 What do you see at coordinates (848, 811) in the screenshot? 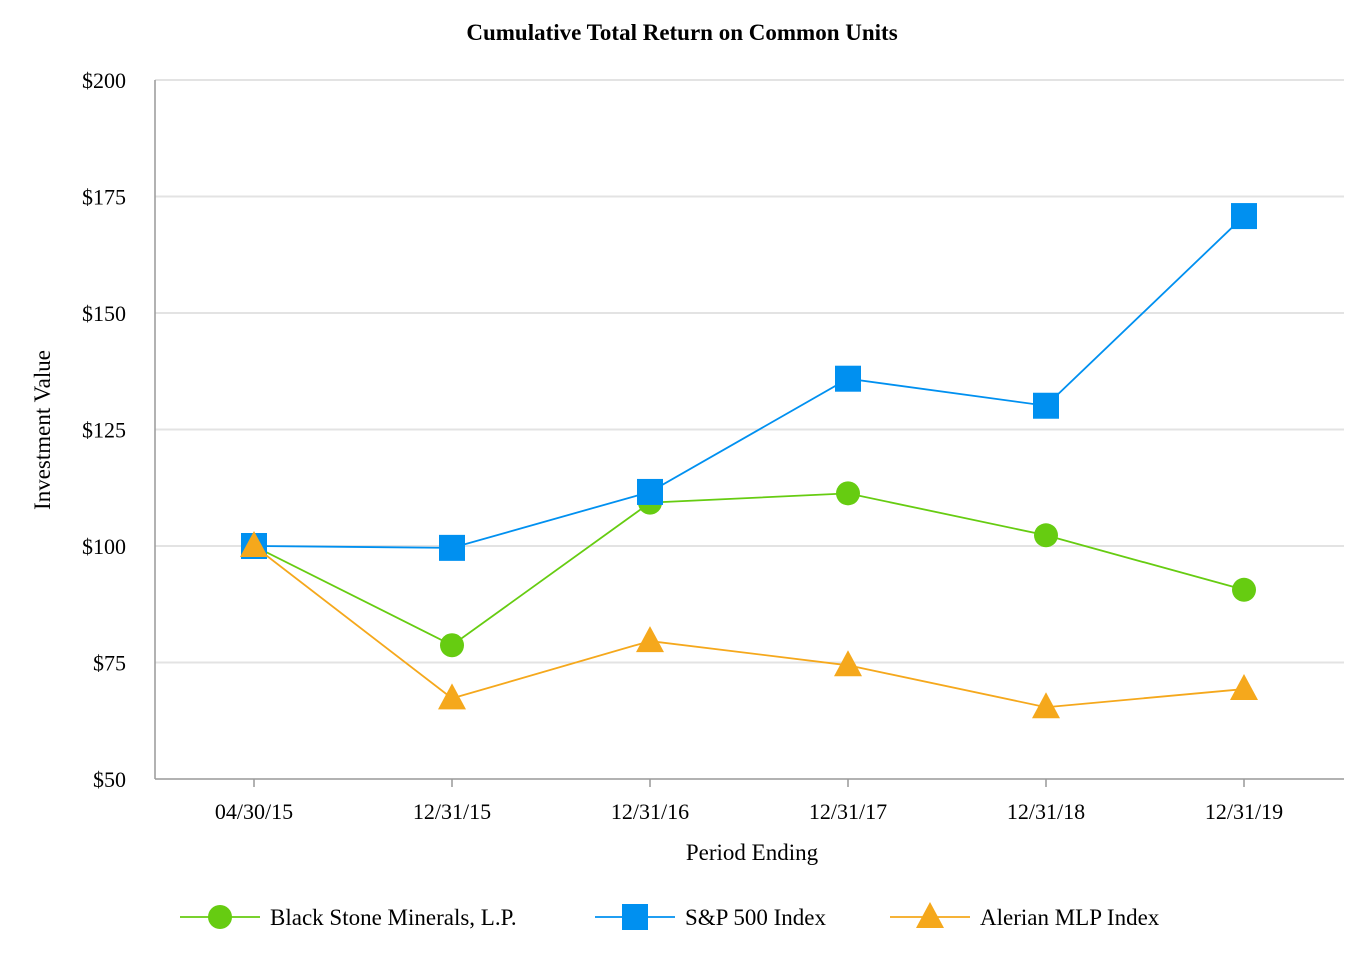
I see `x-tick-label: 12/31/17` at bounding box center [848, 811].